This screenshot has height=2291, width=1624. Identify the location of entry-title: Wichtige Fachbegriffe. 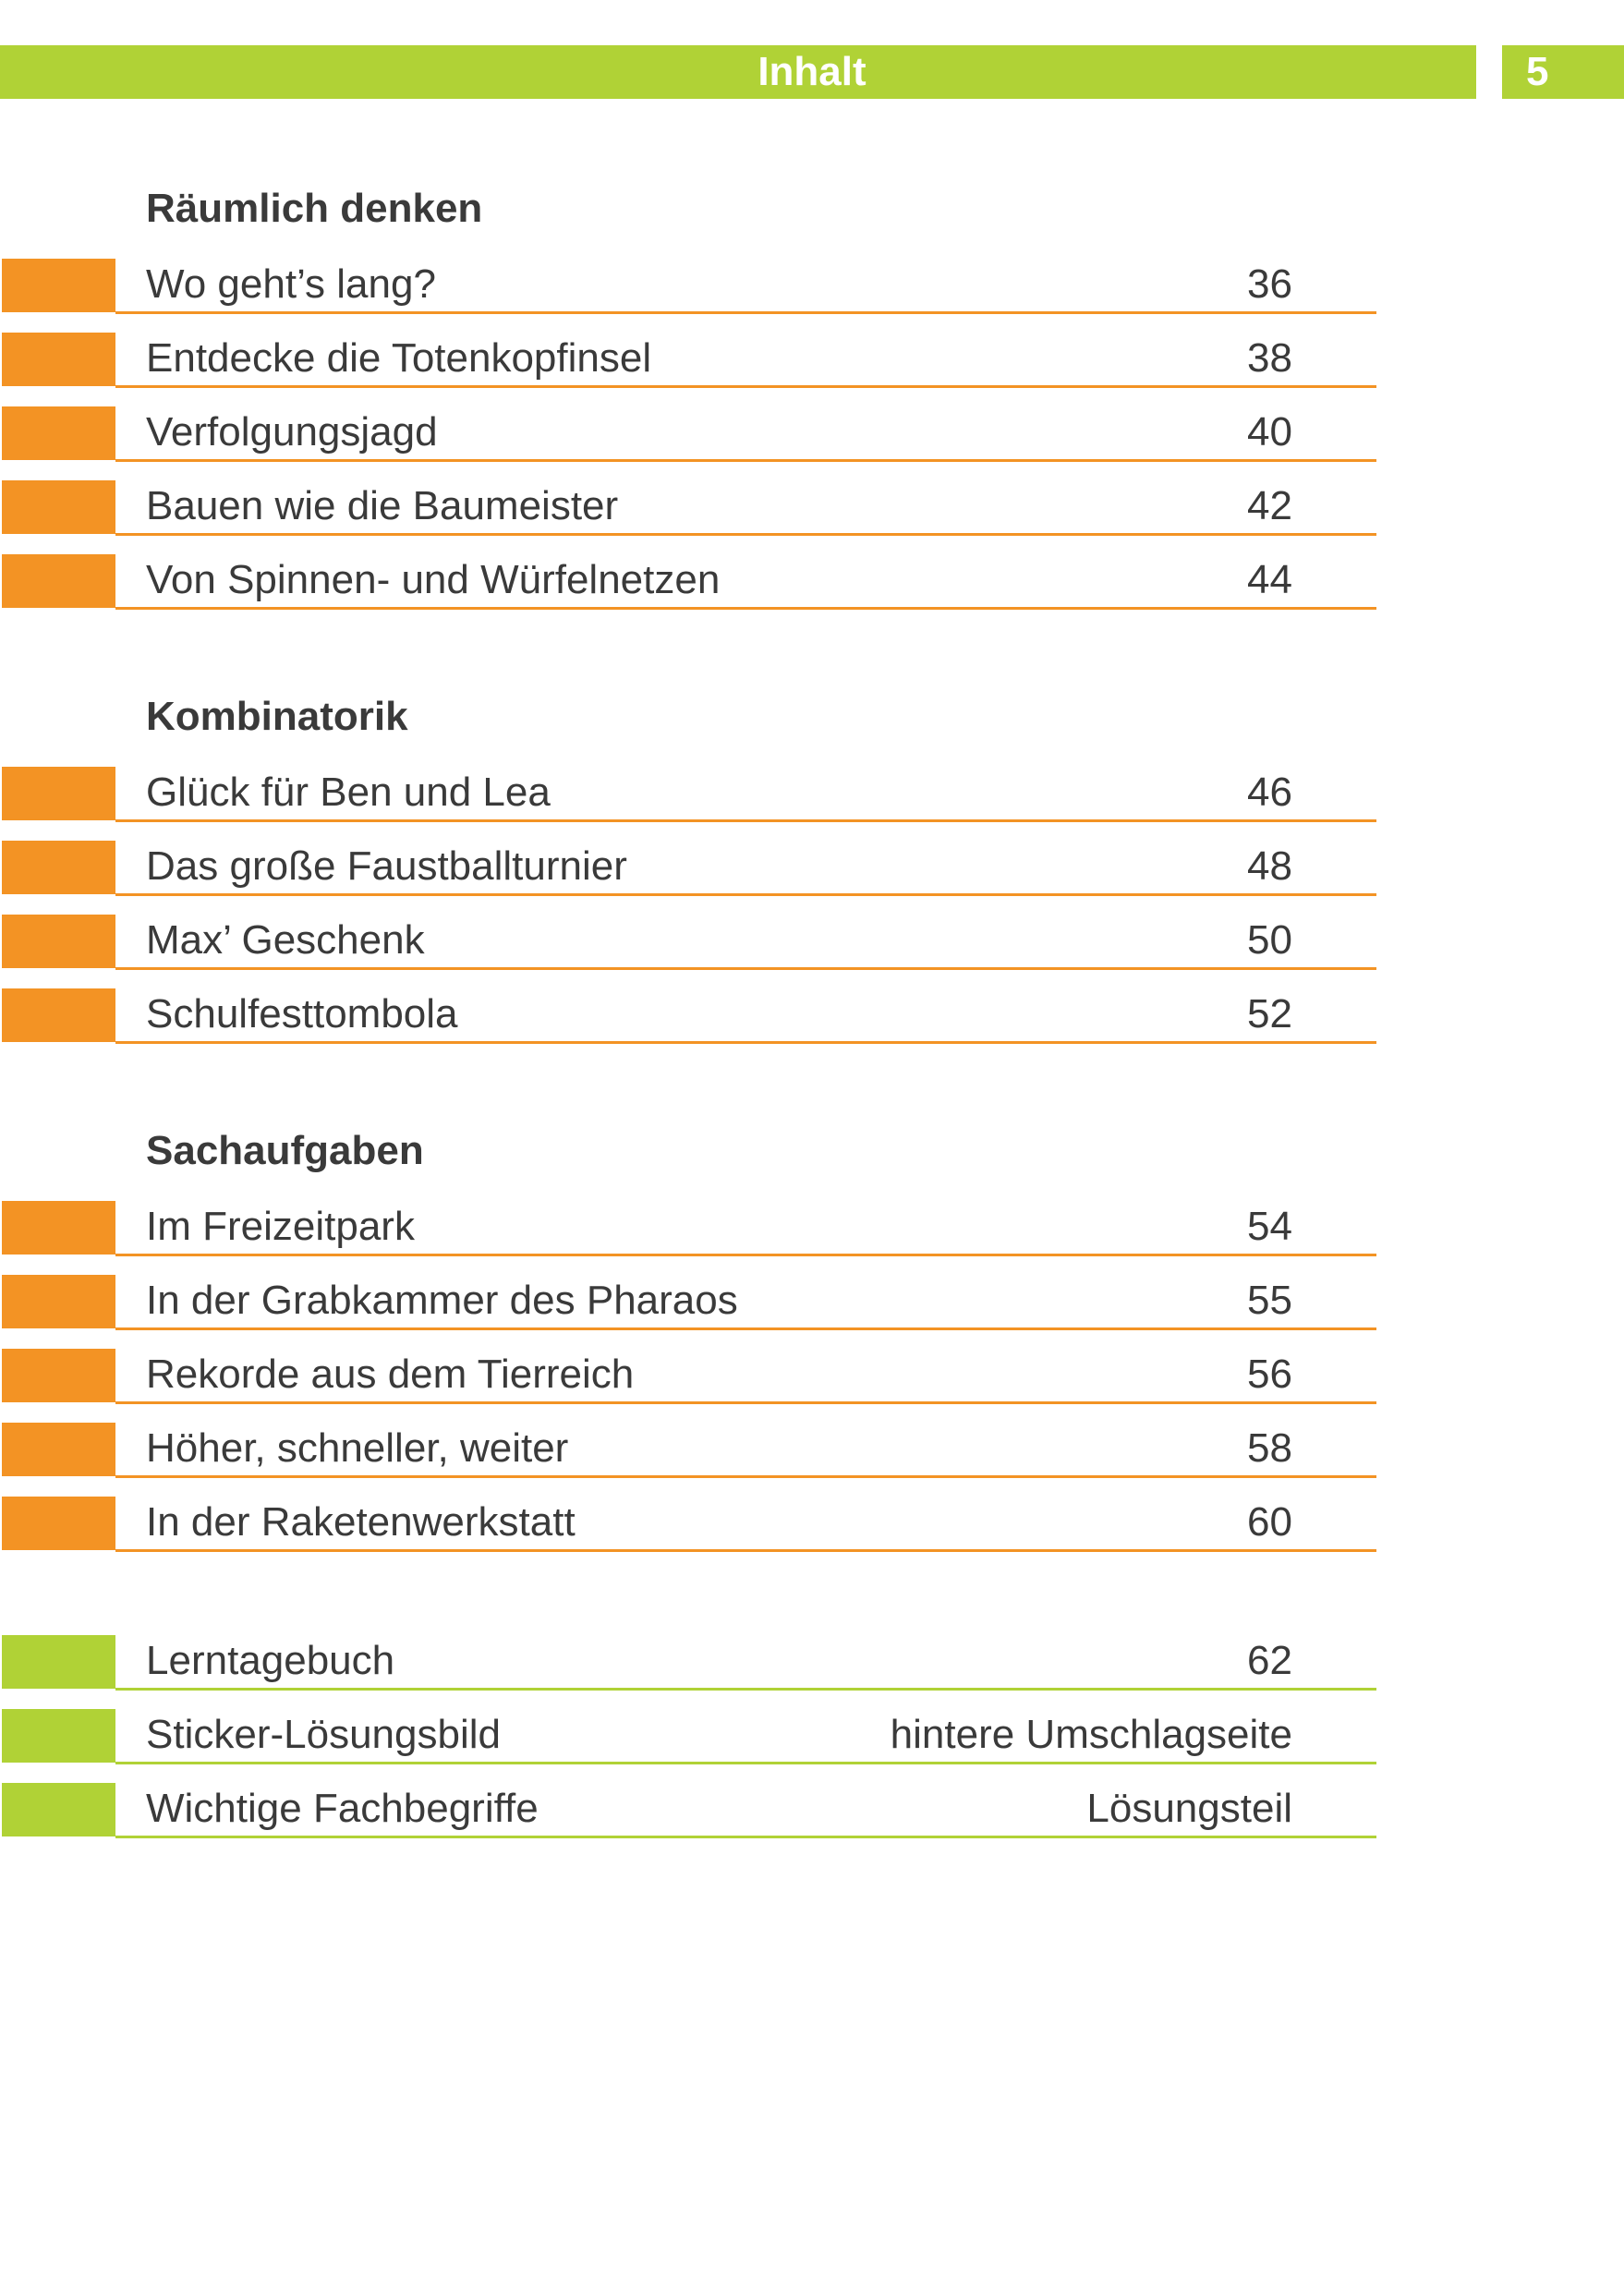
(342, 1809).